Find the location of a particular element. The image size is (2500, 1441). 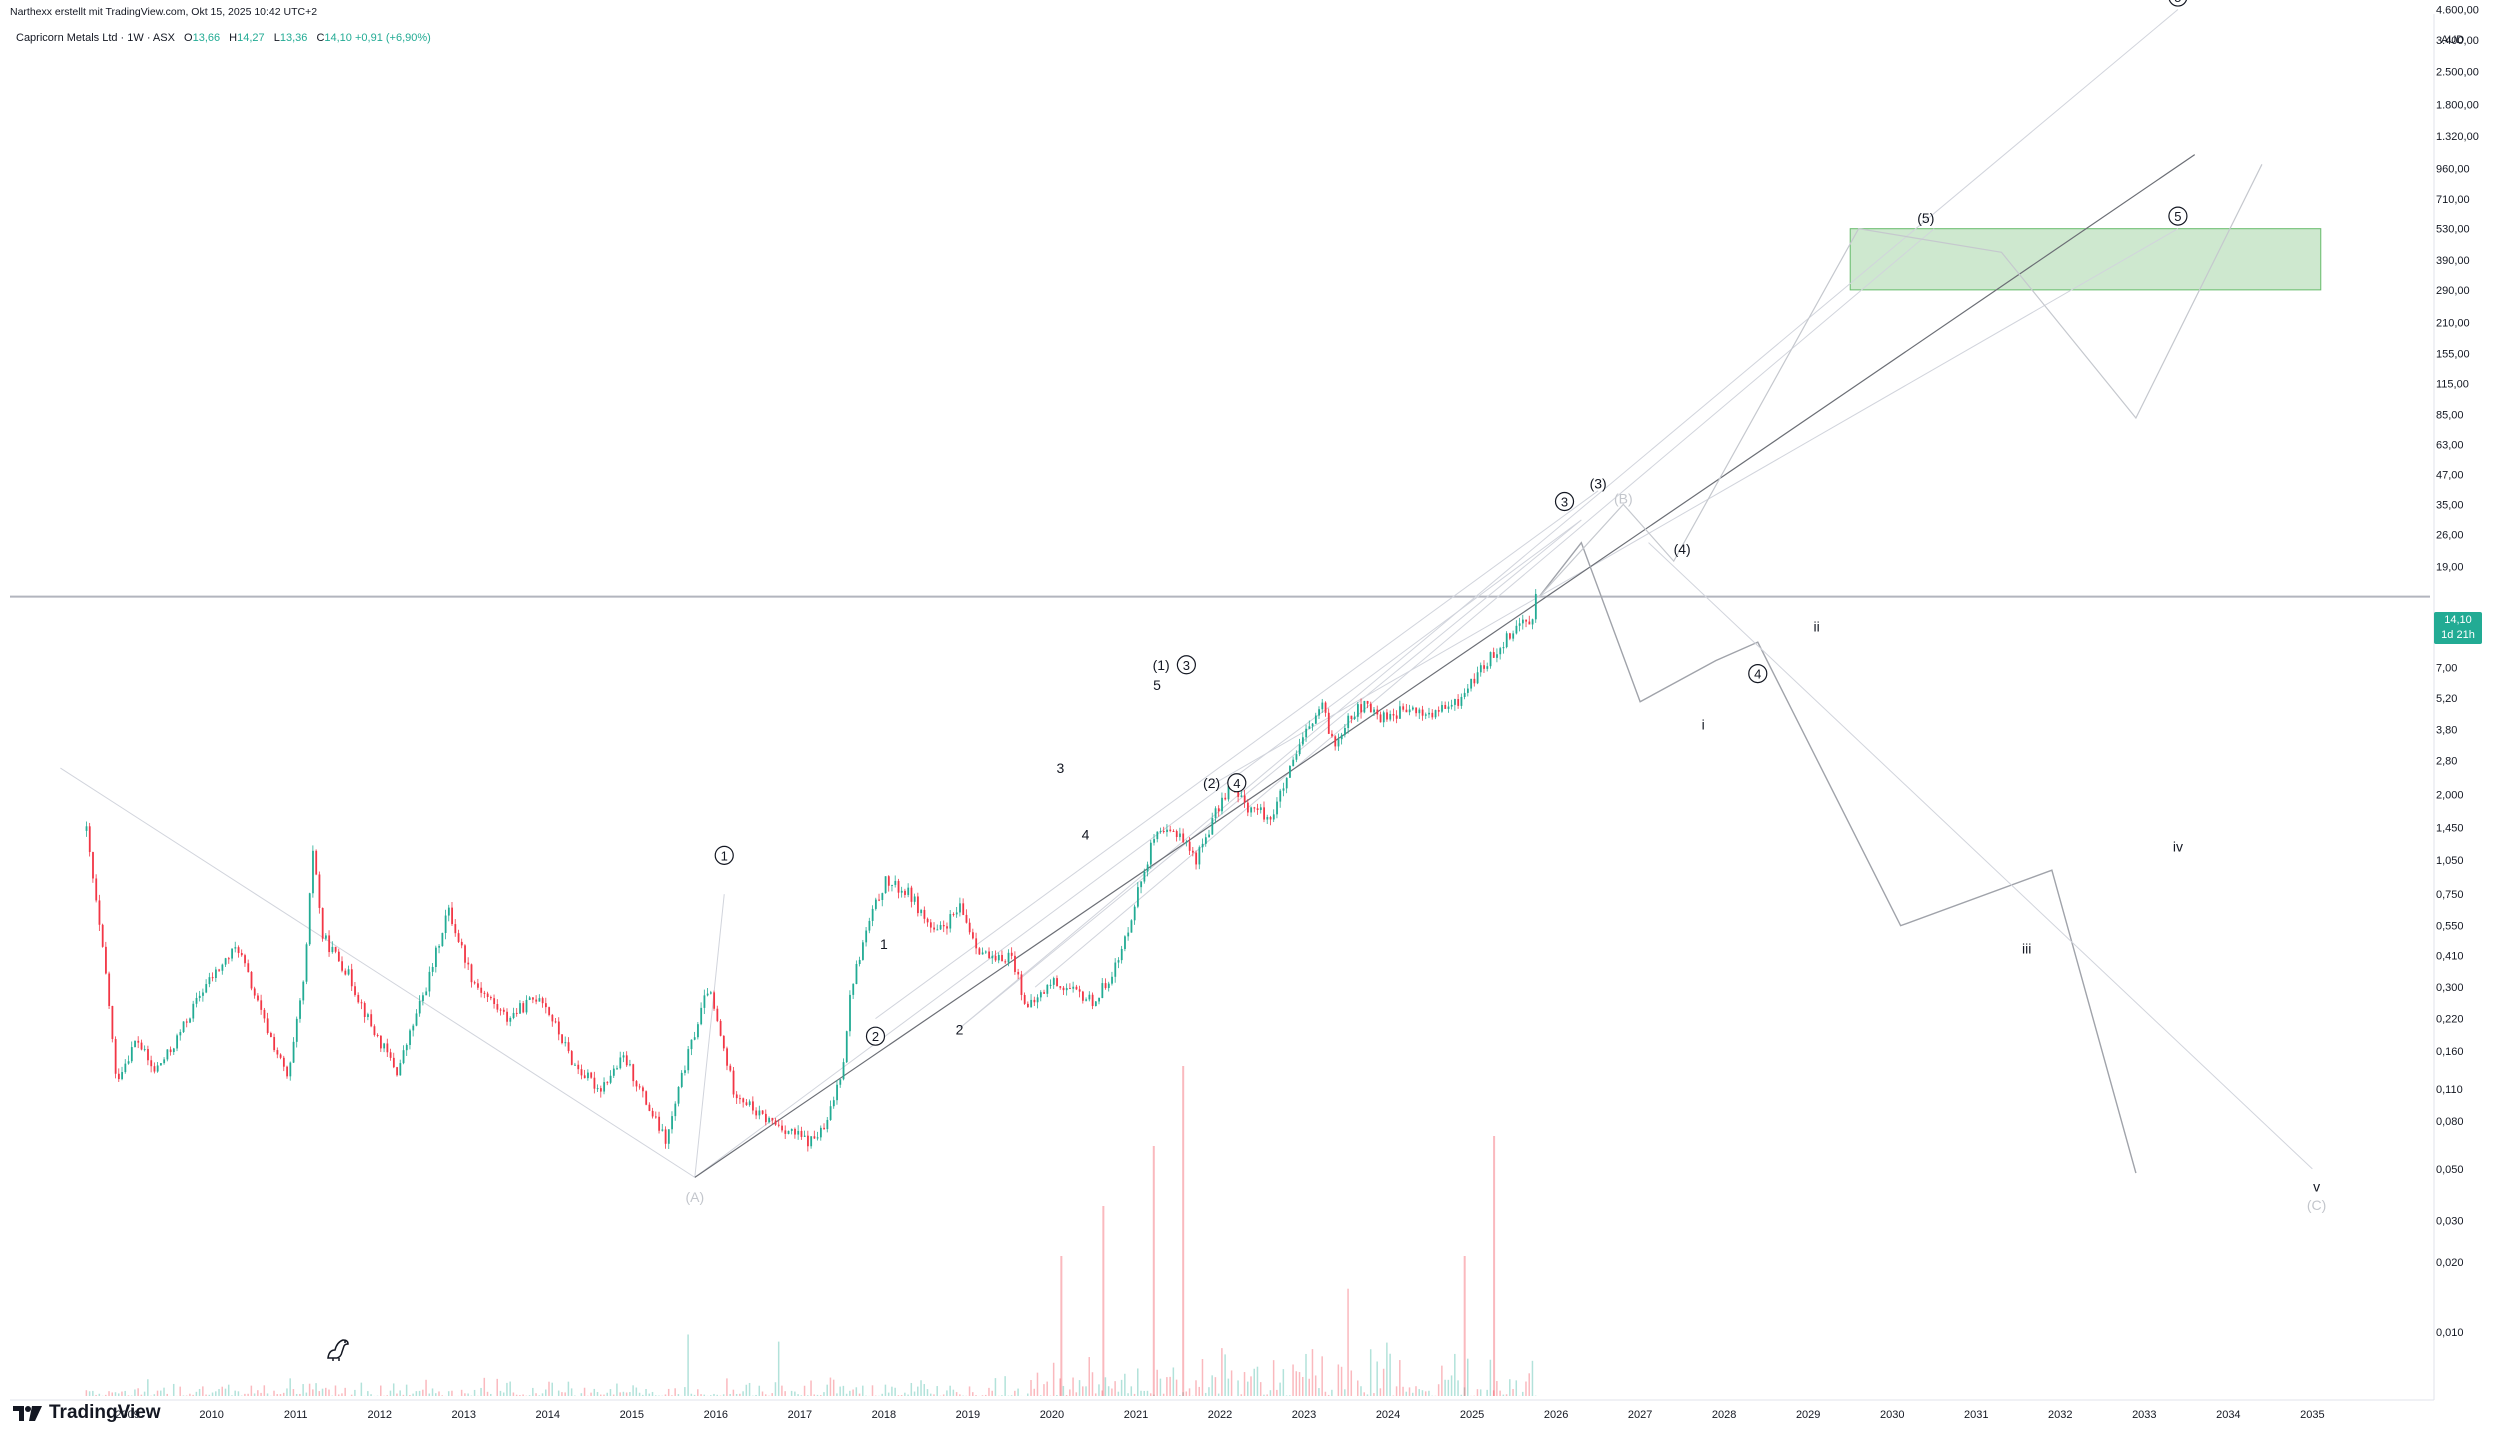

y-tick-label: 0,110 is located at coordinates (2449, 1090).